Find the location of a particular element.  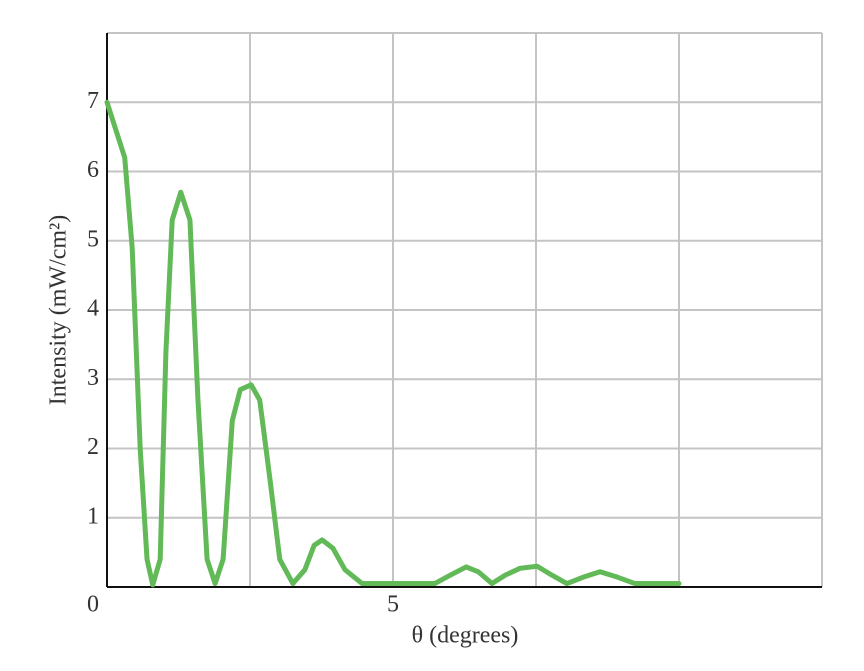

y-tick-label: 1 is located at coordinates (93, 516).